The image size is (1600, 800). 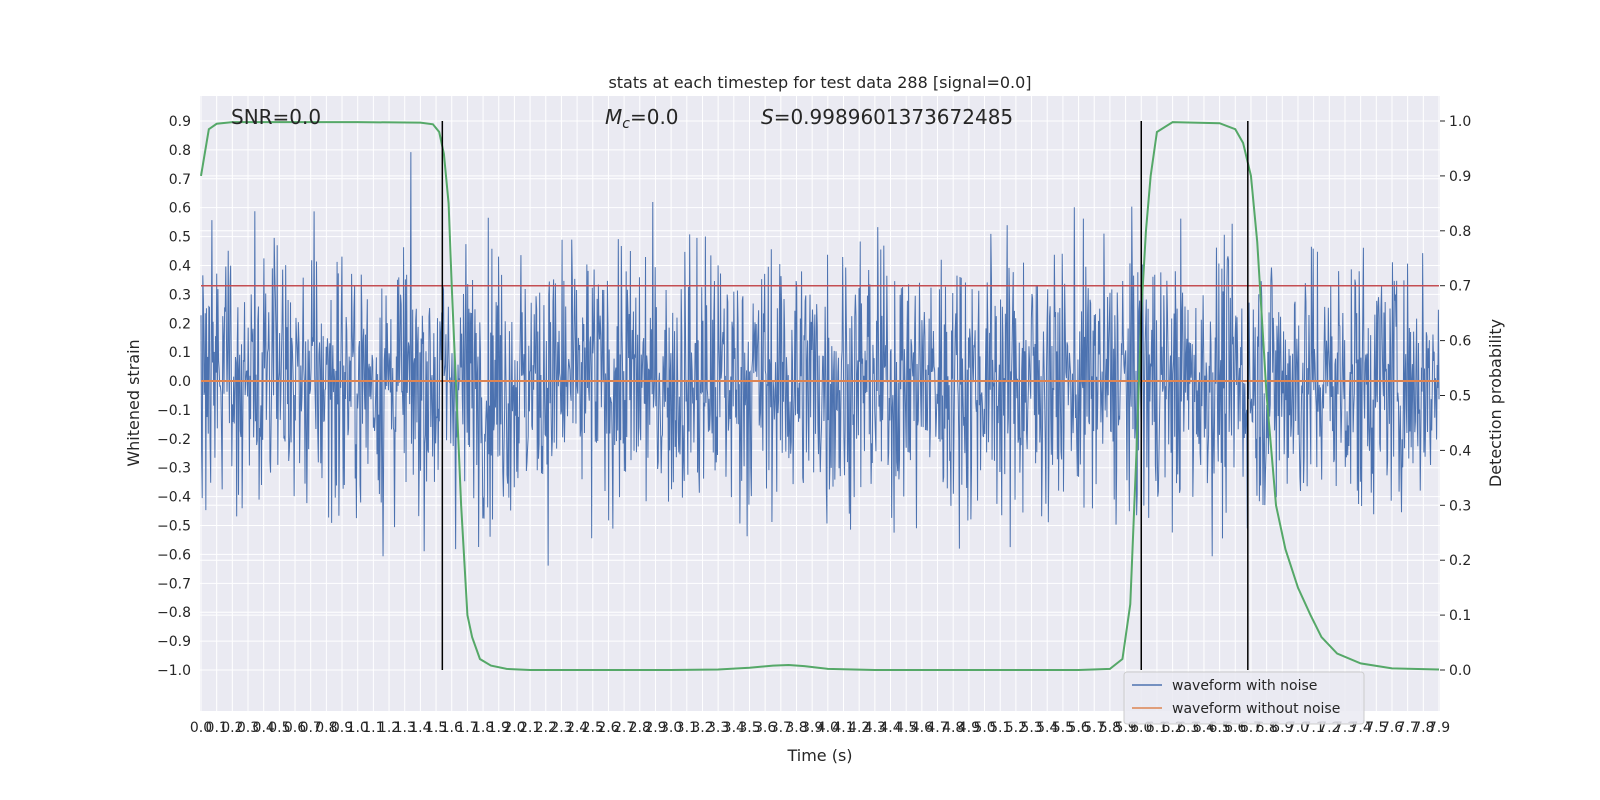 I want to click on y-tick-label-right: 0.4, so click(x=1460, y=451).